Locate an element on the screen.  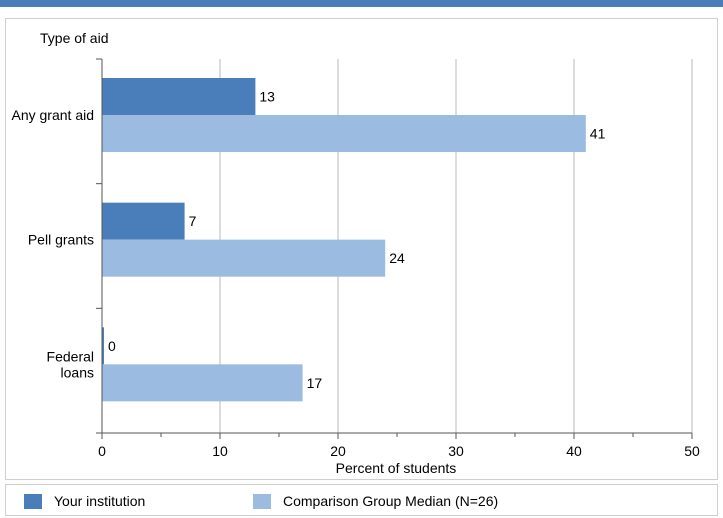
x-tick-label: 30 is located at coordinates (456, 451).